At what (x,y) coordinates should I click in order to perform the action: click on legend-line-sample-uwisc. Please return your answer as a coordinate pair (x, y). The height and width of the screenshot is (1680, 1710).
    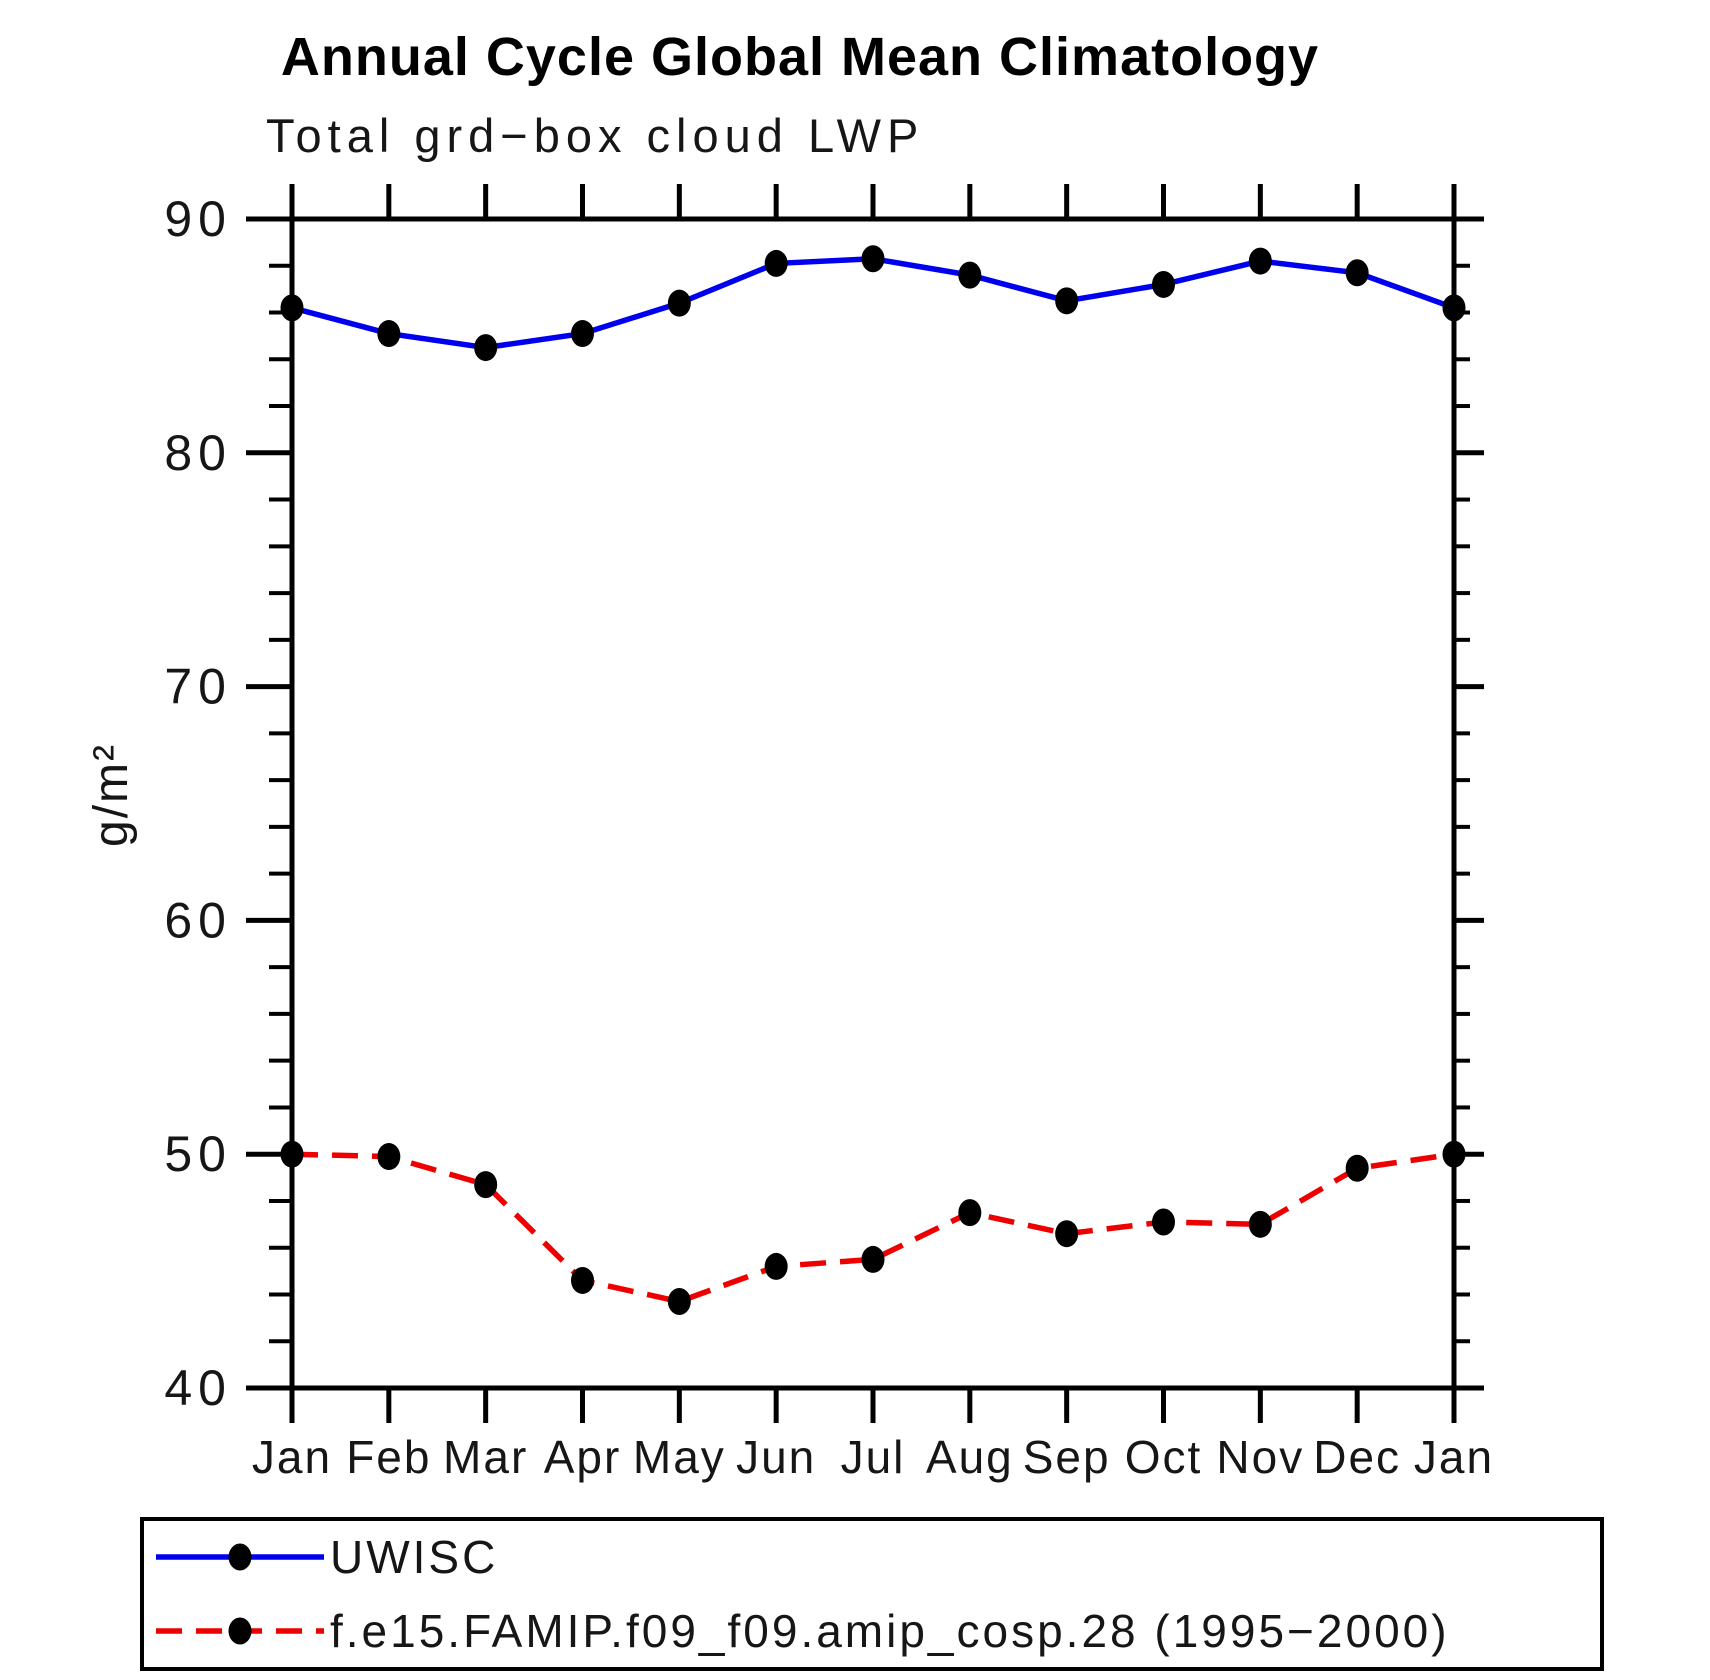
    Looking at the image, I should click on (240, 1557).